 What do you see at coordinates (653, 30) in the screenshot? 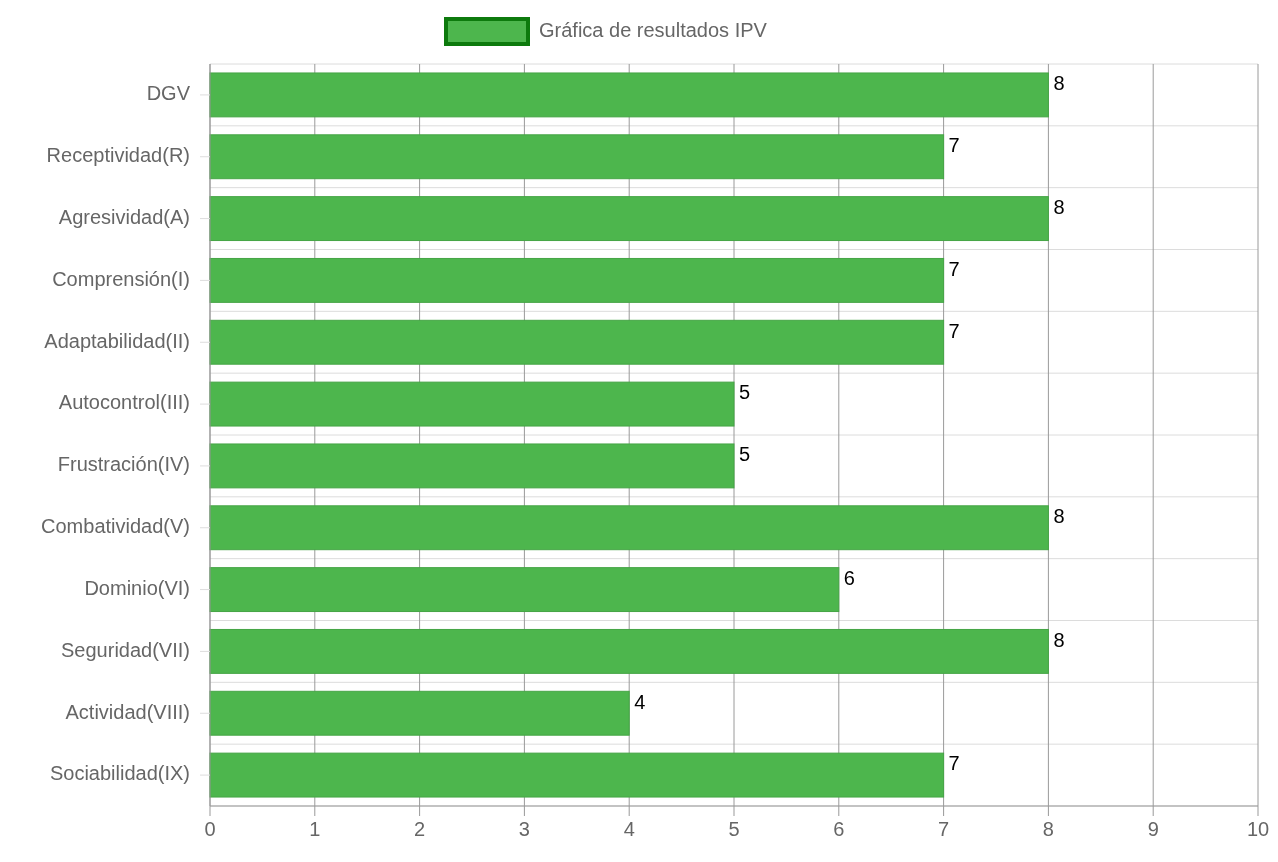
I see `legend-label: Gráfica de resultados IPV` at bounding box center [653, 30].